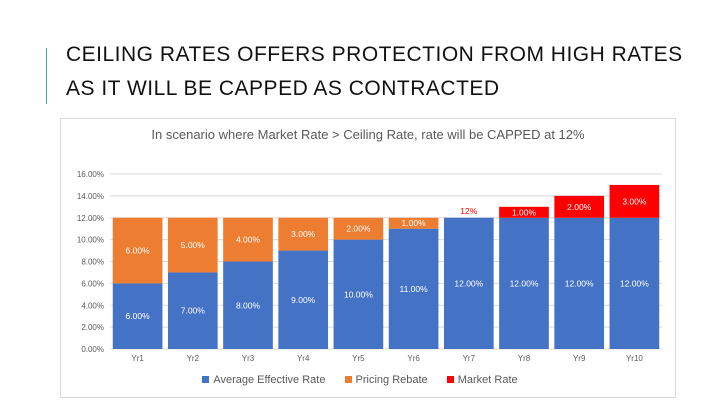 This screenshot has width=720, height=405. Describe the element at coordinates (90, 218) in the screenshot. I see `y-tick-label: 12.00%` at that location.